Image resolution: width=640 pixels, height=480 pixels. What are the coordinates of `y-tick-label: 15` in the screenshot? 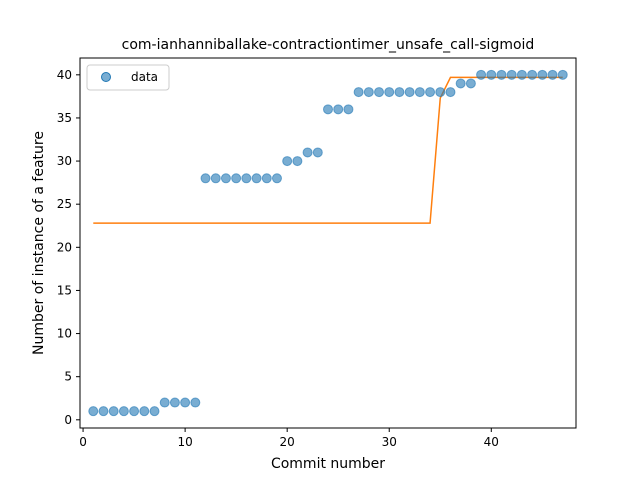 It's located at (64, 290).